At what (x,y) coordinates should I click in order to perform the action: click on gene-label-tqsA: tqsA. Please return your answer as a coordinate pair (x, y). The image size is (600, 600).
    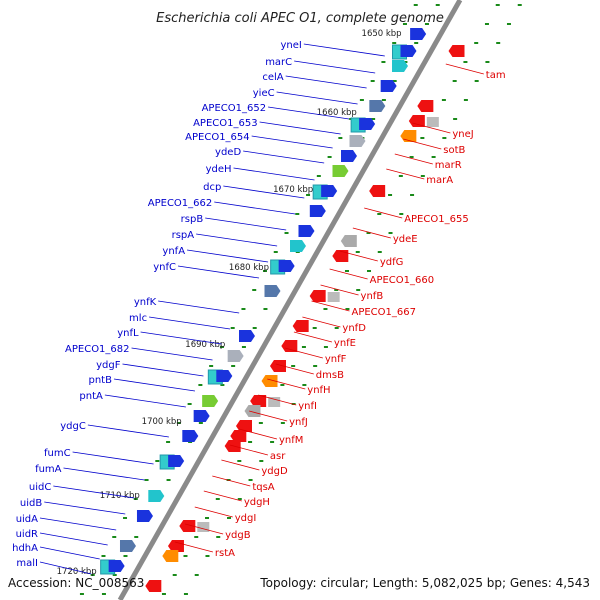
    Looking at the image, I should click on (263, 487).